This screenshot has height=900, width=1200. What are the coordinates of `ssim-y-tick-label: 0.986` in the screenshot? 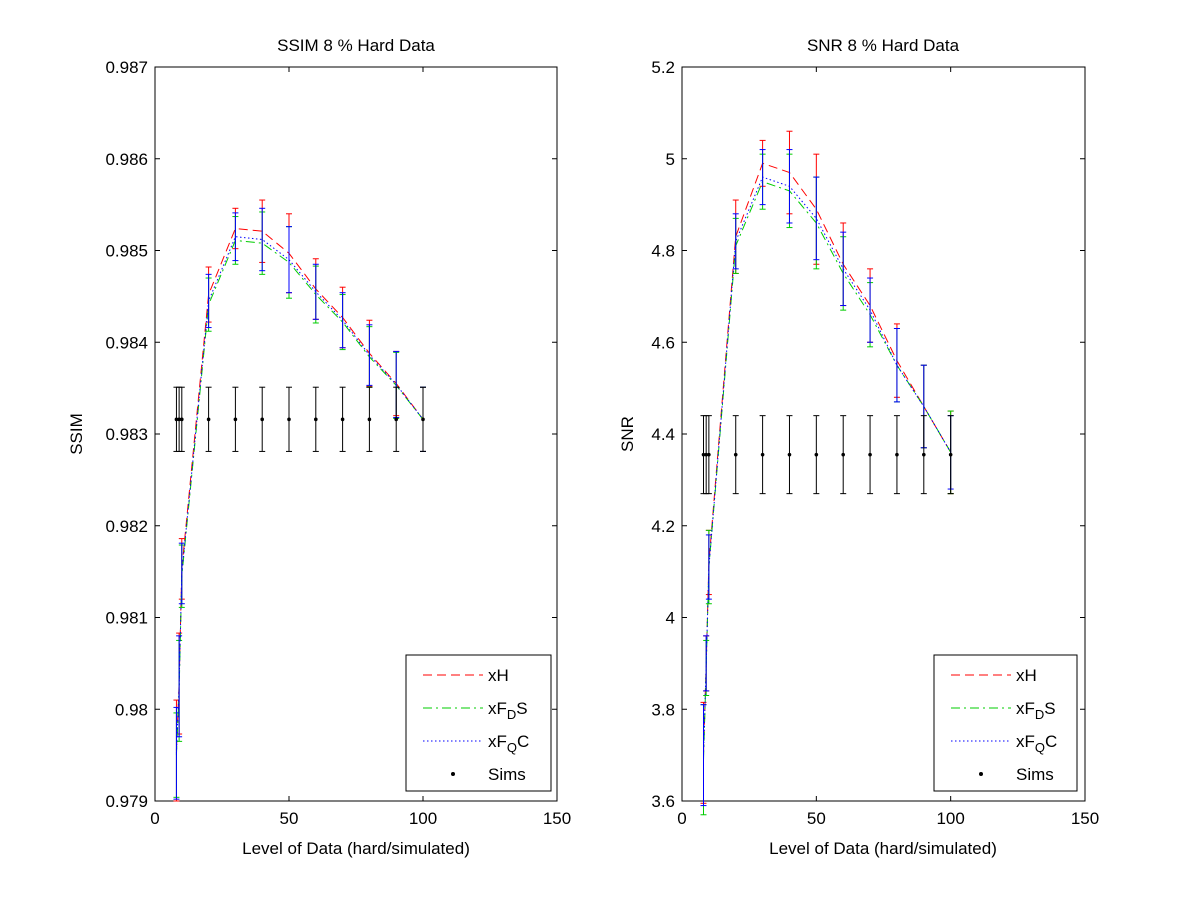 It's located at (126, 159).